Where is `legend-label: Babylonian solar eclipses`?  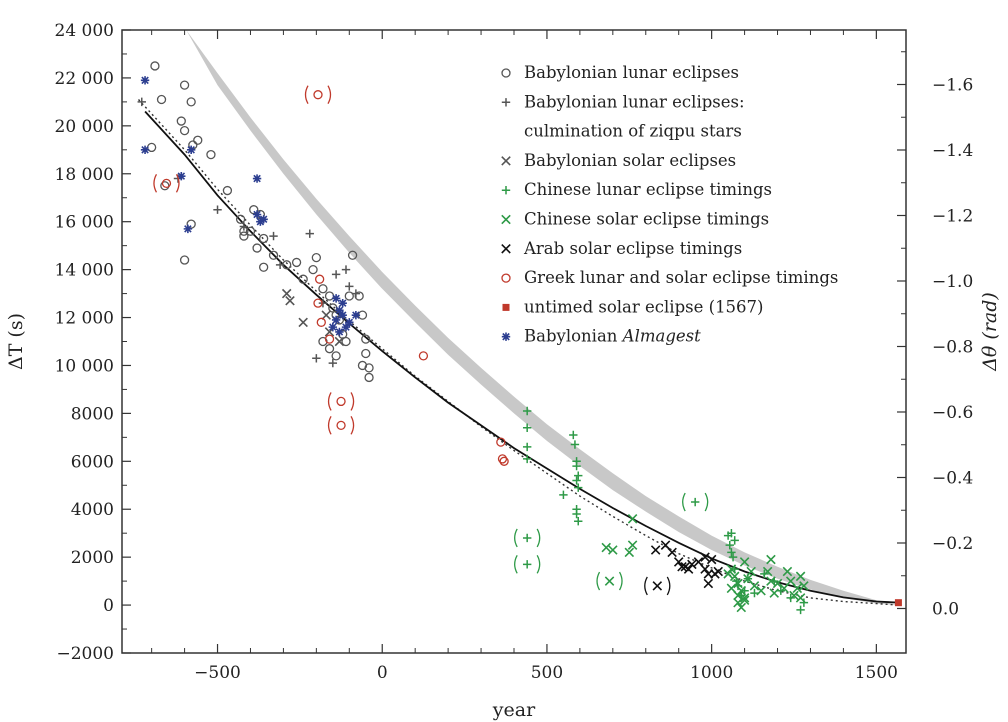
legend-label: Babylonian solar eclipses is located at coordinates (630, 160).